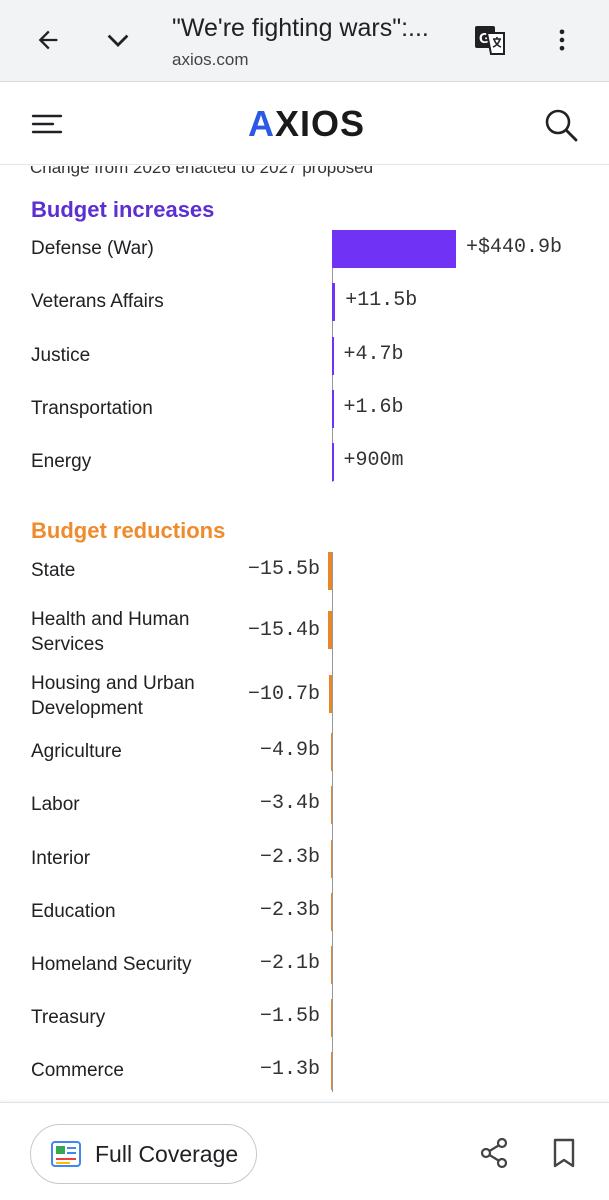  I want to click on svg-text: G, so click(485, 38).